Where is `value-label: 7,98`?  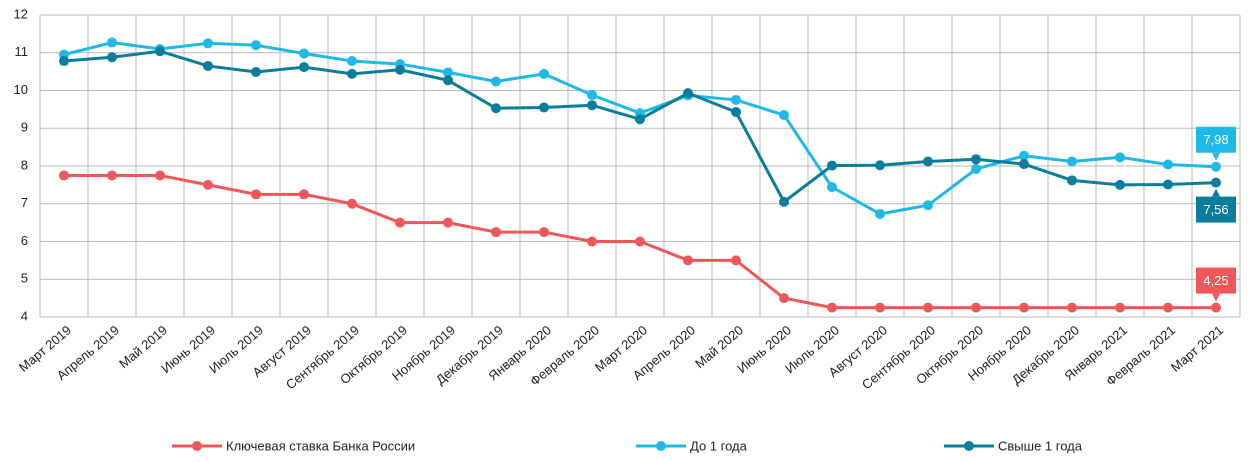
value-label: 7,98 is located at coordinates (1216, 143).